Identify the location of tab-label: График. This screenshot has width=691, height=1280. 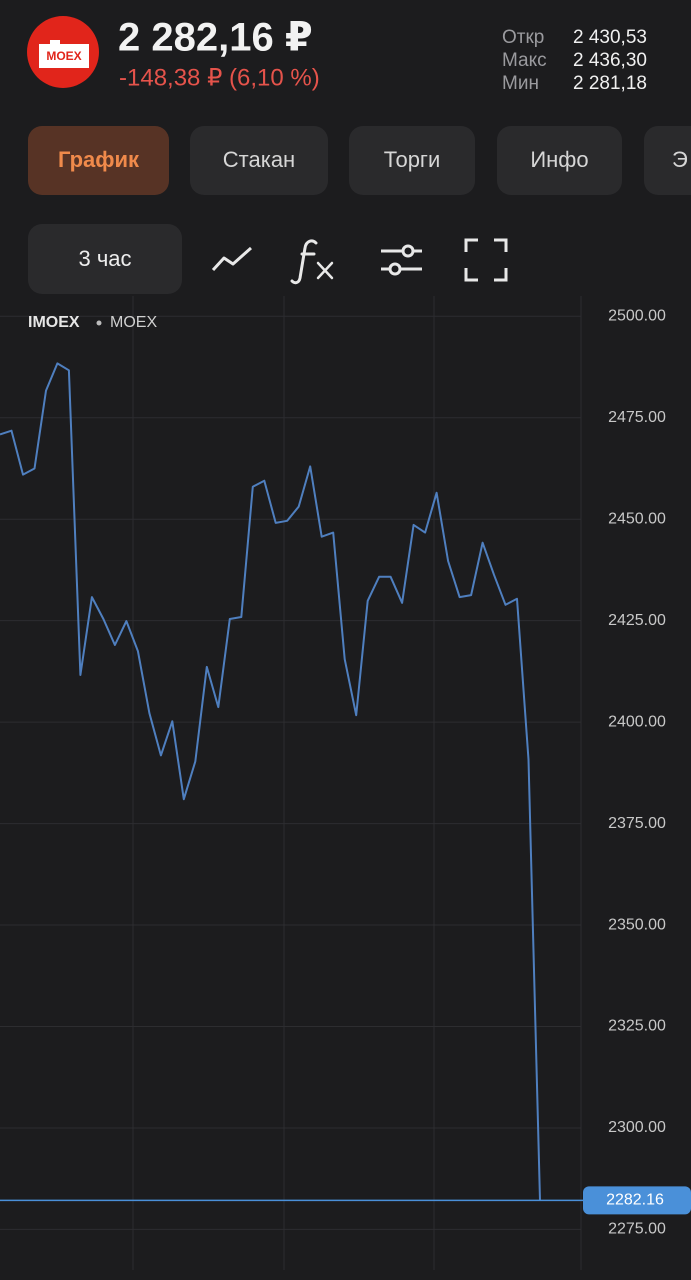
(99, 159).